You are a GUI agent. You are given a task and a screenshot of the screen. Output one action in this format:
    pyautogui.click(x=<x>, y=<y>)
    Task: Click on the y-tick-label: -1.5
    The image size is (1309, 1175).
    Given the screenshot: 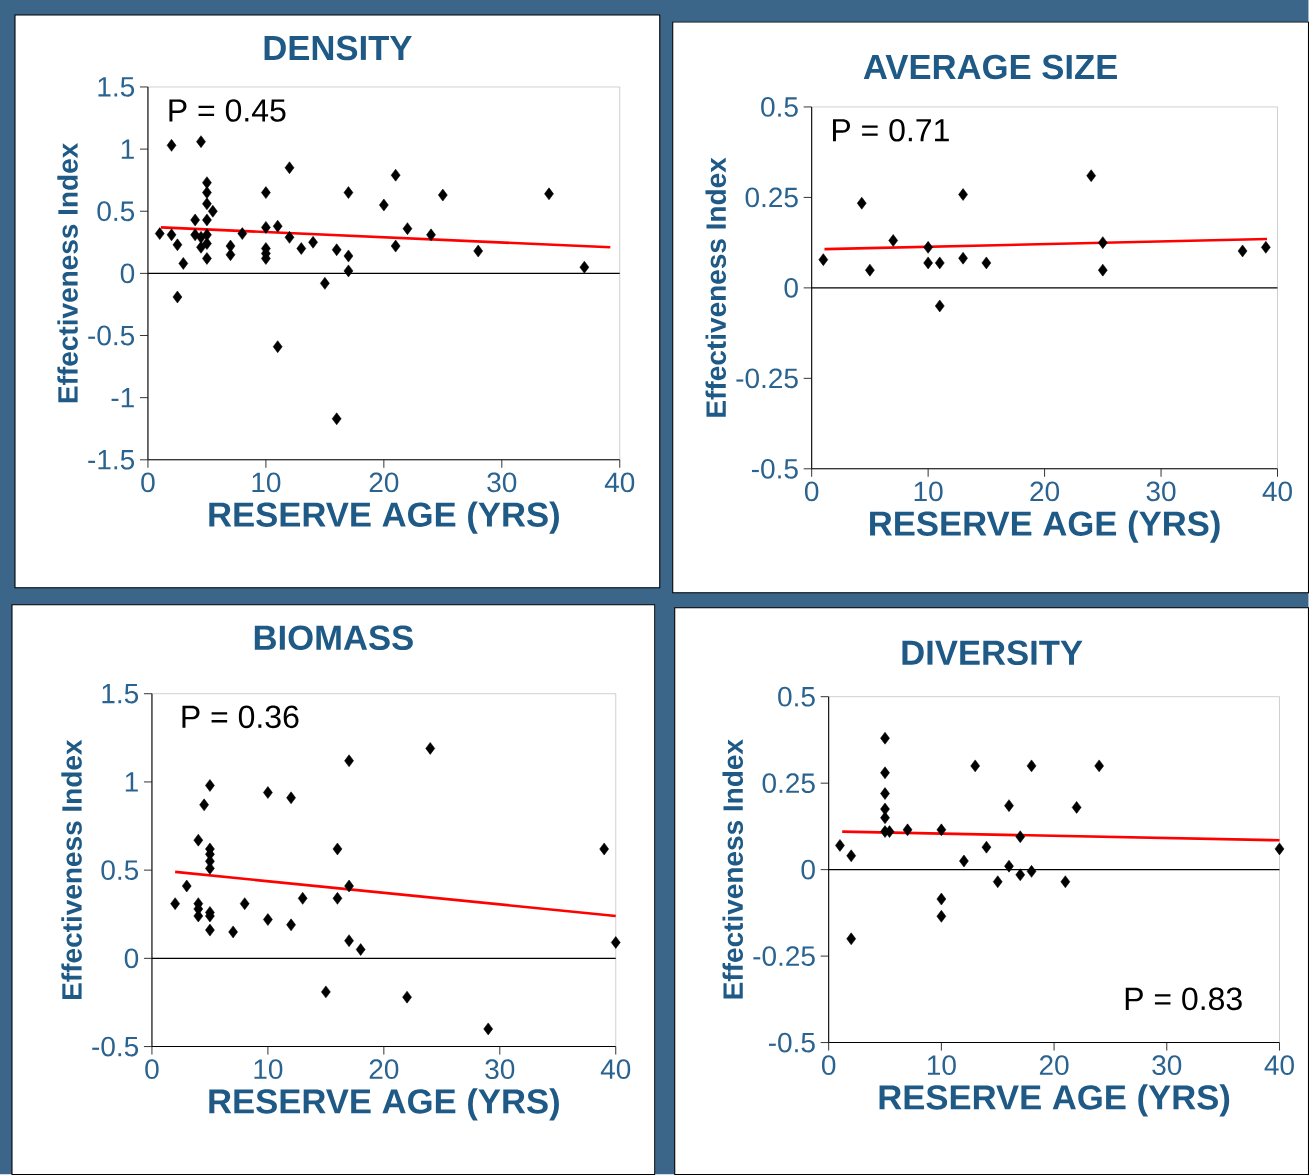 What is the action you would take?
    pyautogui.click(x=111, y=460)
    